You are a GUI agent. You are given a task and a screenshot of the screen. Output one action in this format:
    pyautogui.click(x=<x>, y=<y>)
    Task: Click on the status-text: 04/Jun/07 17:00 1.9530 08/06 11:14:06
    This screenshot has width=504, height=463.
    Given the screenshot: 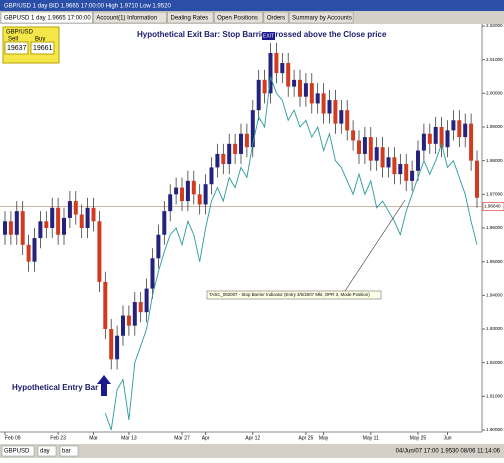 What is the action you would take?
    pyautogui.click(x=448, y=452)
    